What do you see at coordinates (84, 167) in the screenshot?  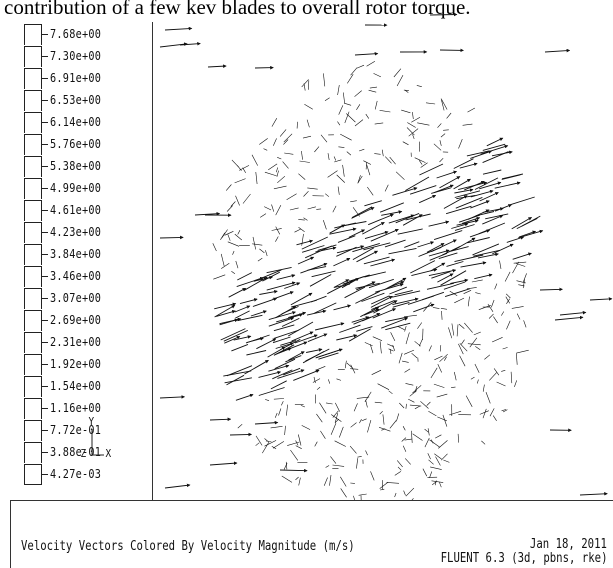 I see `legend-entry: 5.38e+00` at bounding box center [84, 167].